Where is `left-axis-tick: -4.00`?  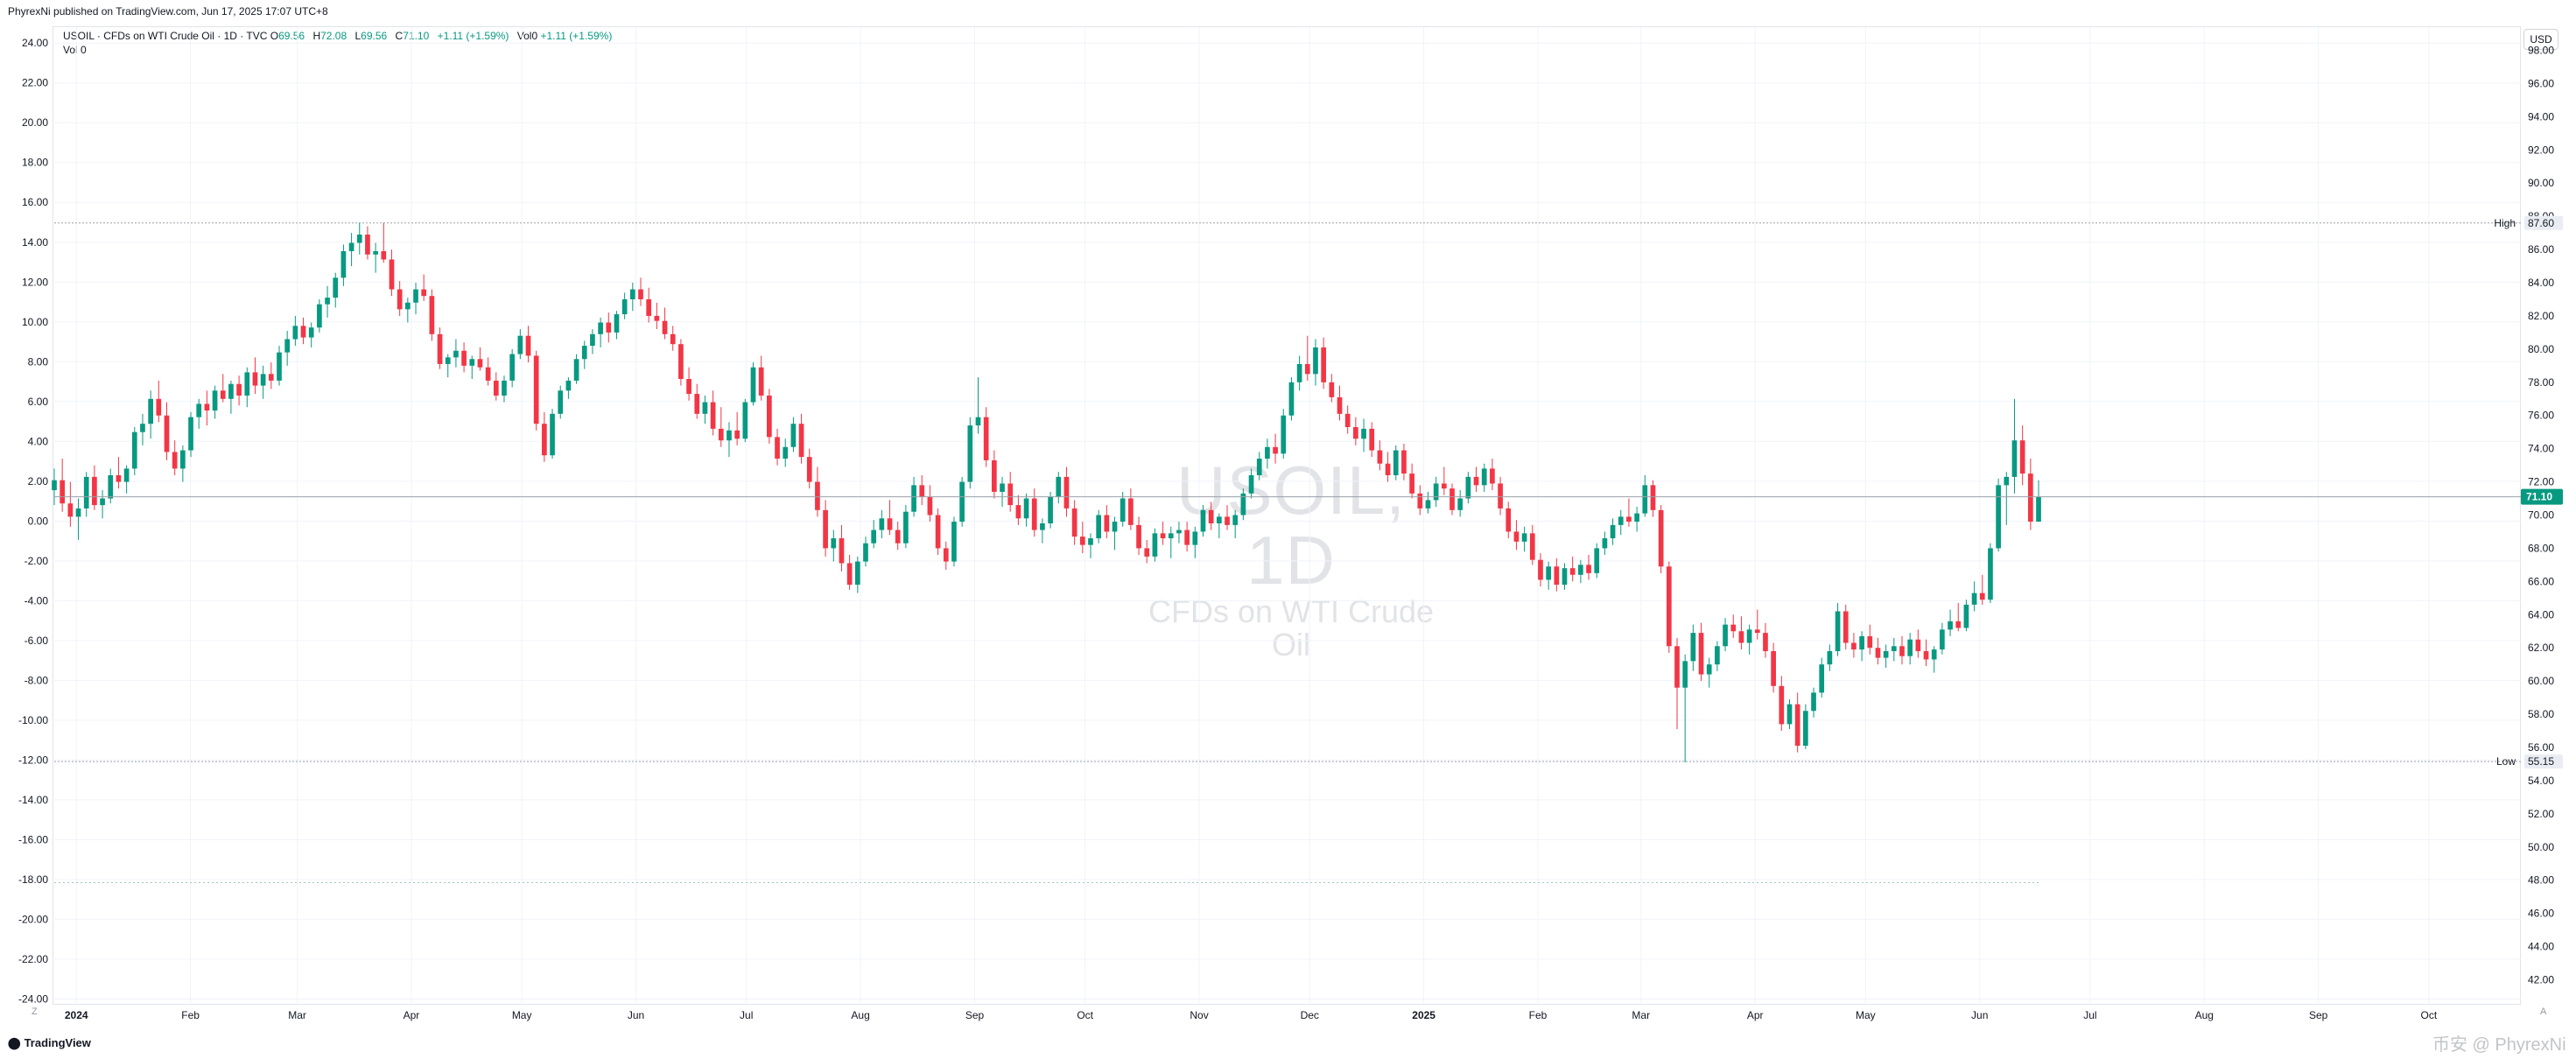 left-axis-tick: -4.00 is located at coordinates (37, 600).